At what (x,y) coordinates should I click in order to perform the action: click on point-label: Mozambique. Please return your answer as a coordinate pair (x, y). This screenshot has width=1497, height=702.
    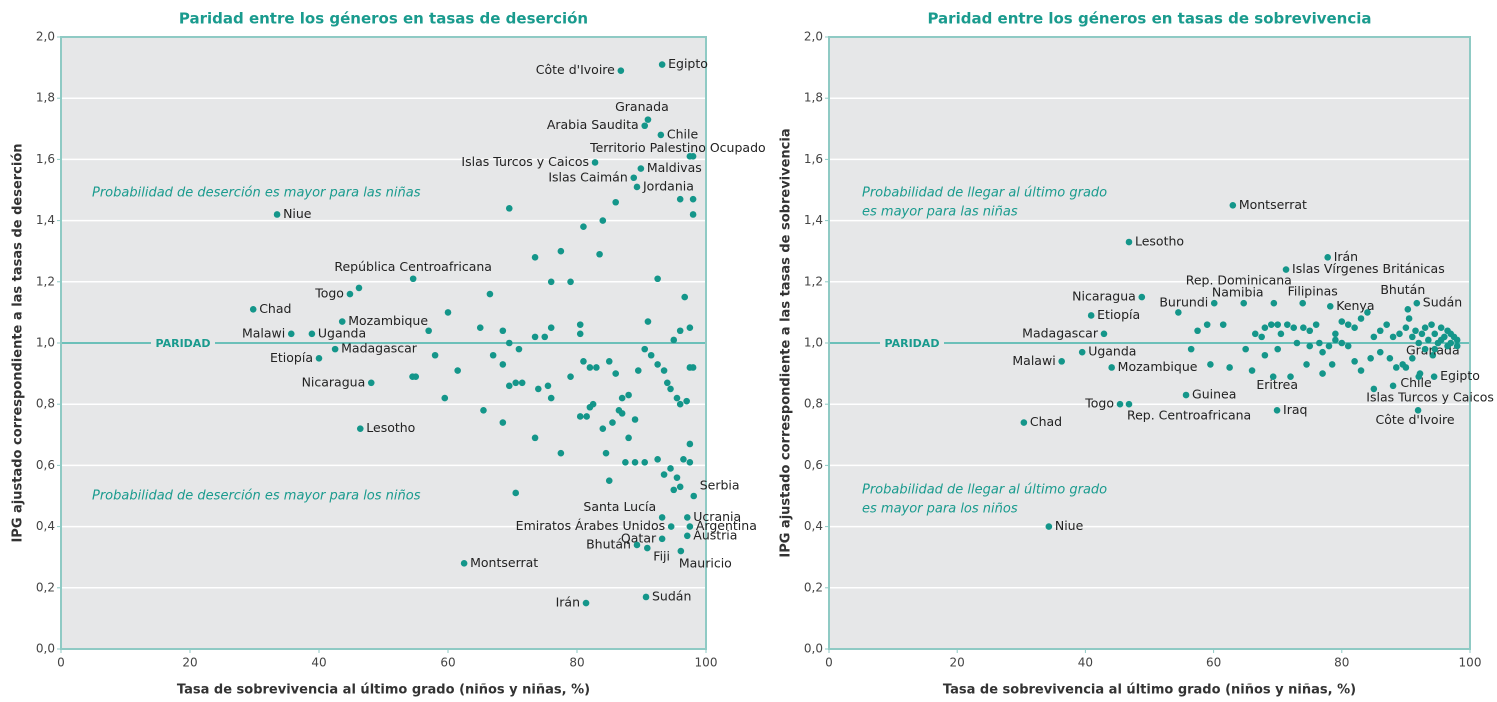
    Looking at the image, I should click on (388, 320).